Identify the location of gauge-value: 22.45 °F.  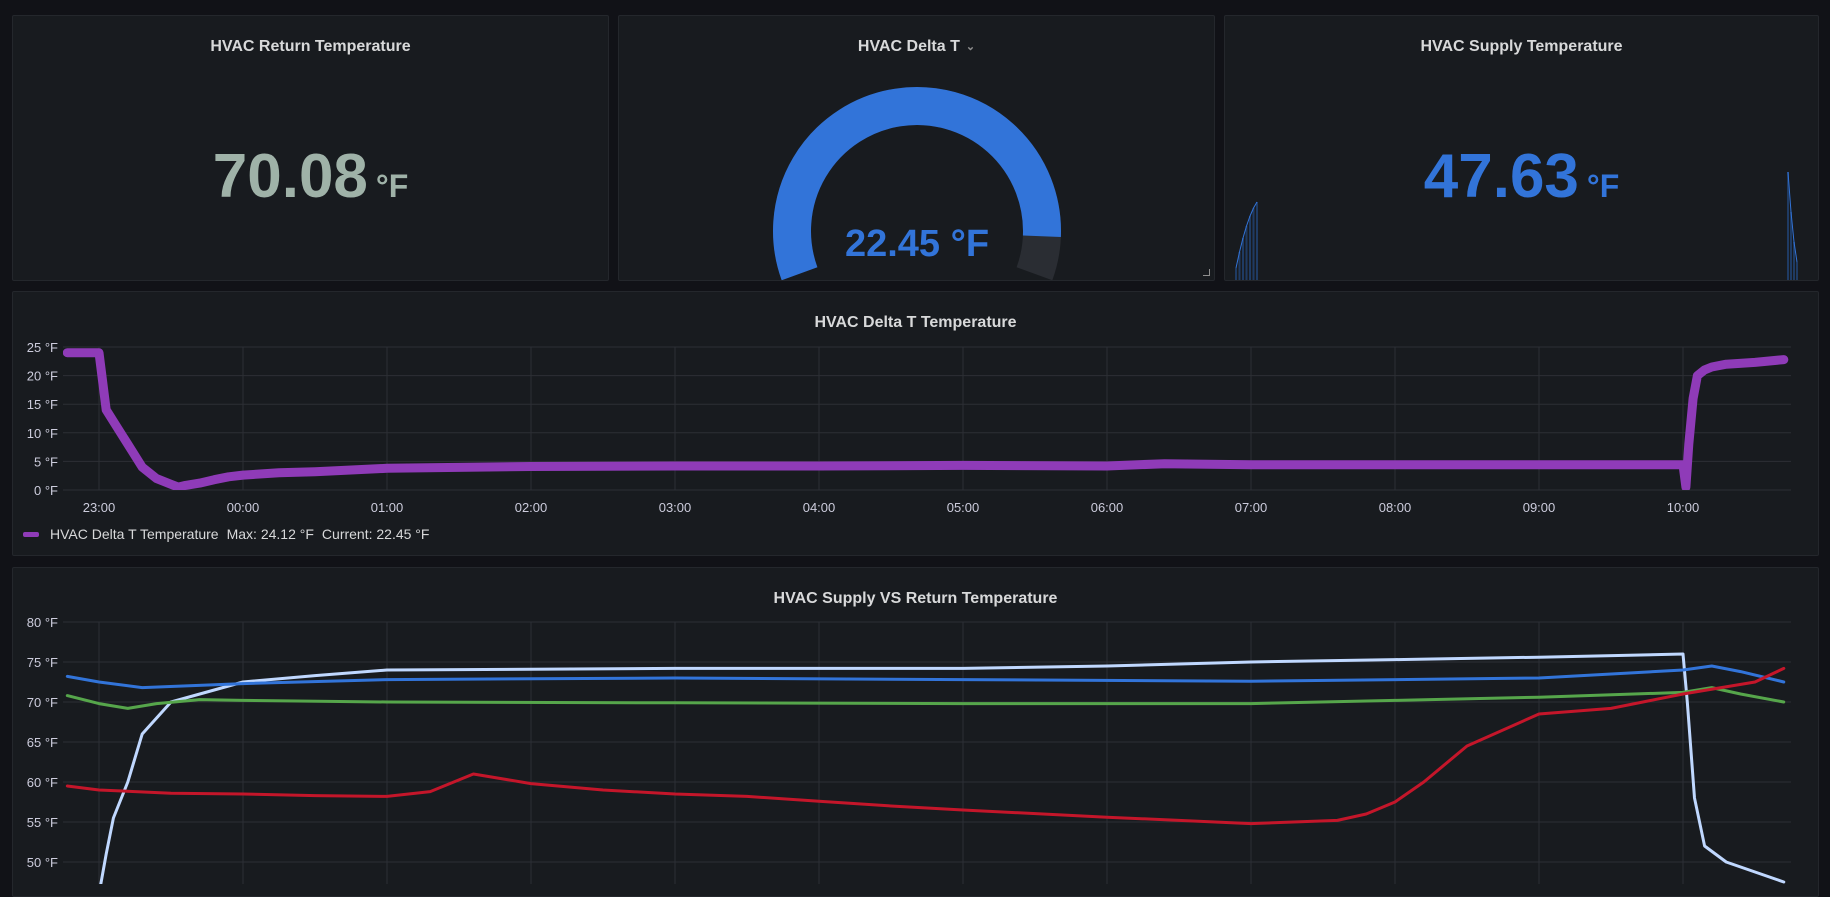
(917, 244).